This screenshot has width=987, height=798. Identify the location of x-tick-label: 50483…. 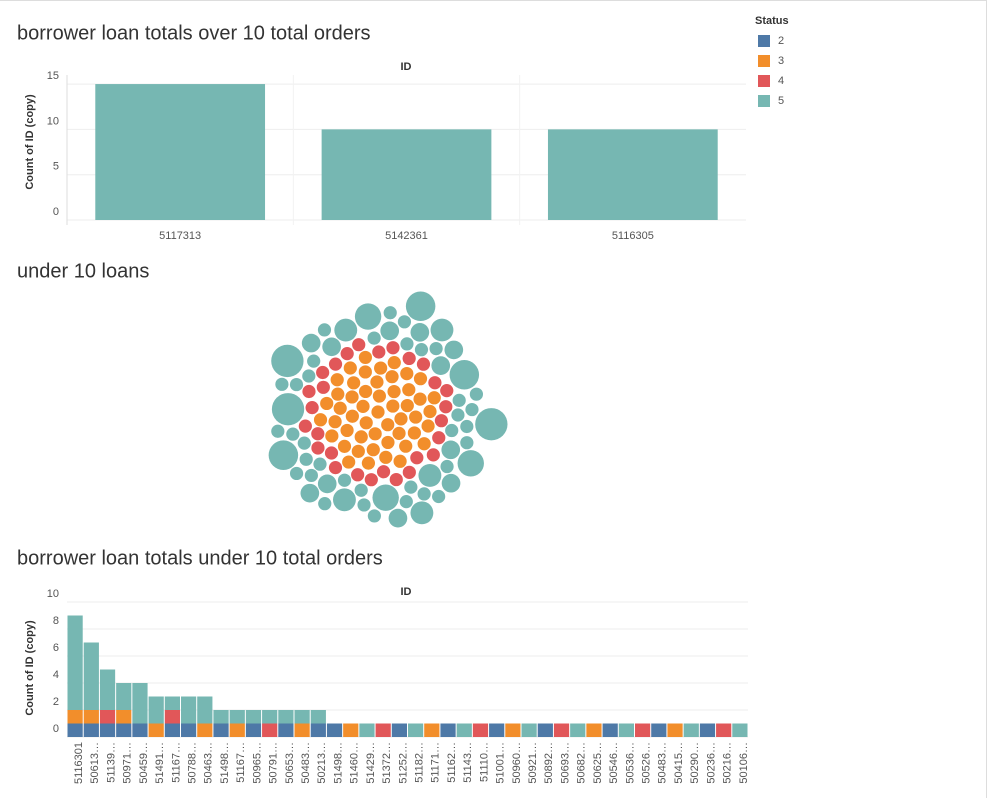
(306, 763).